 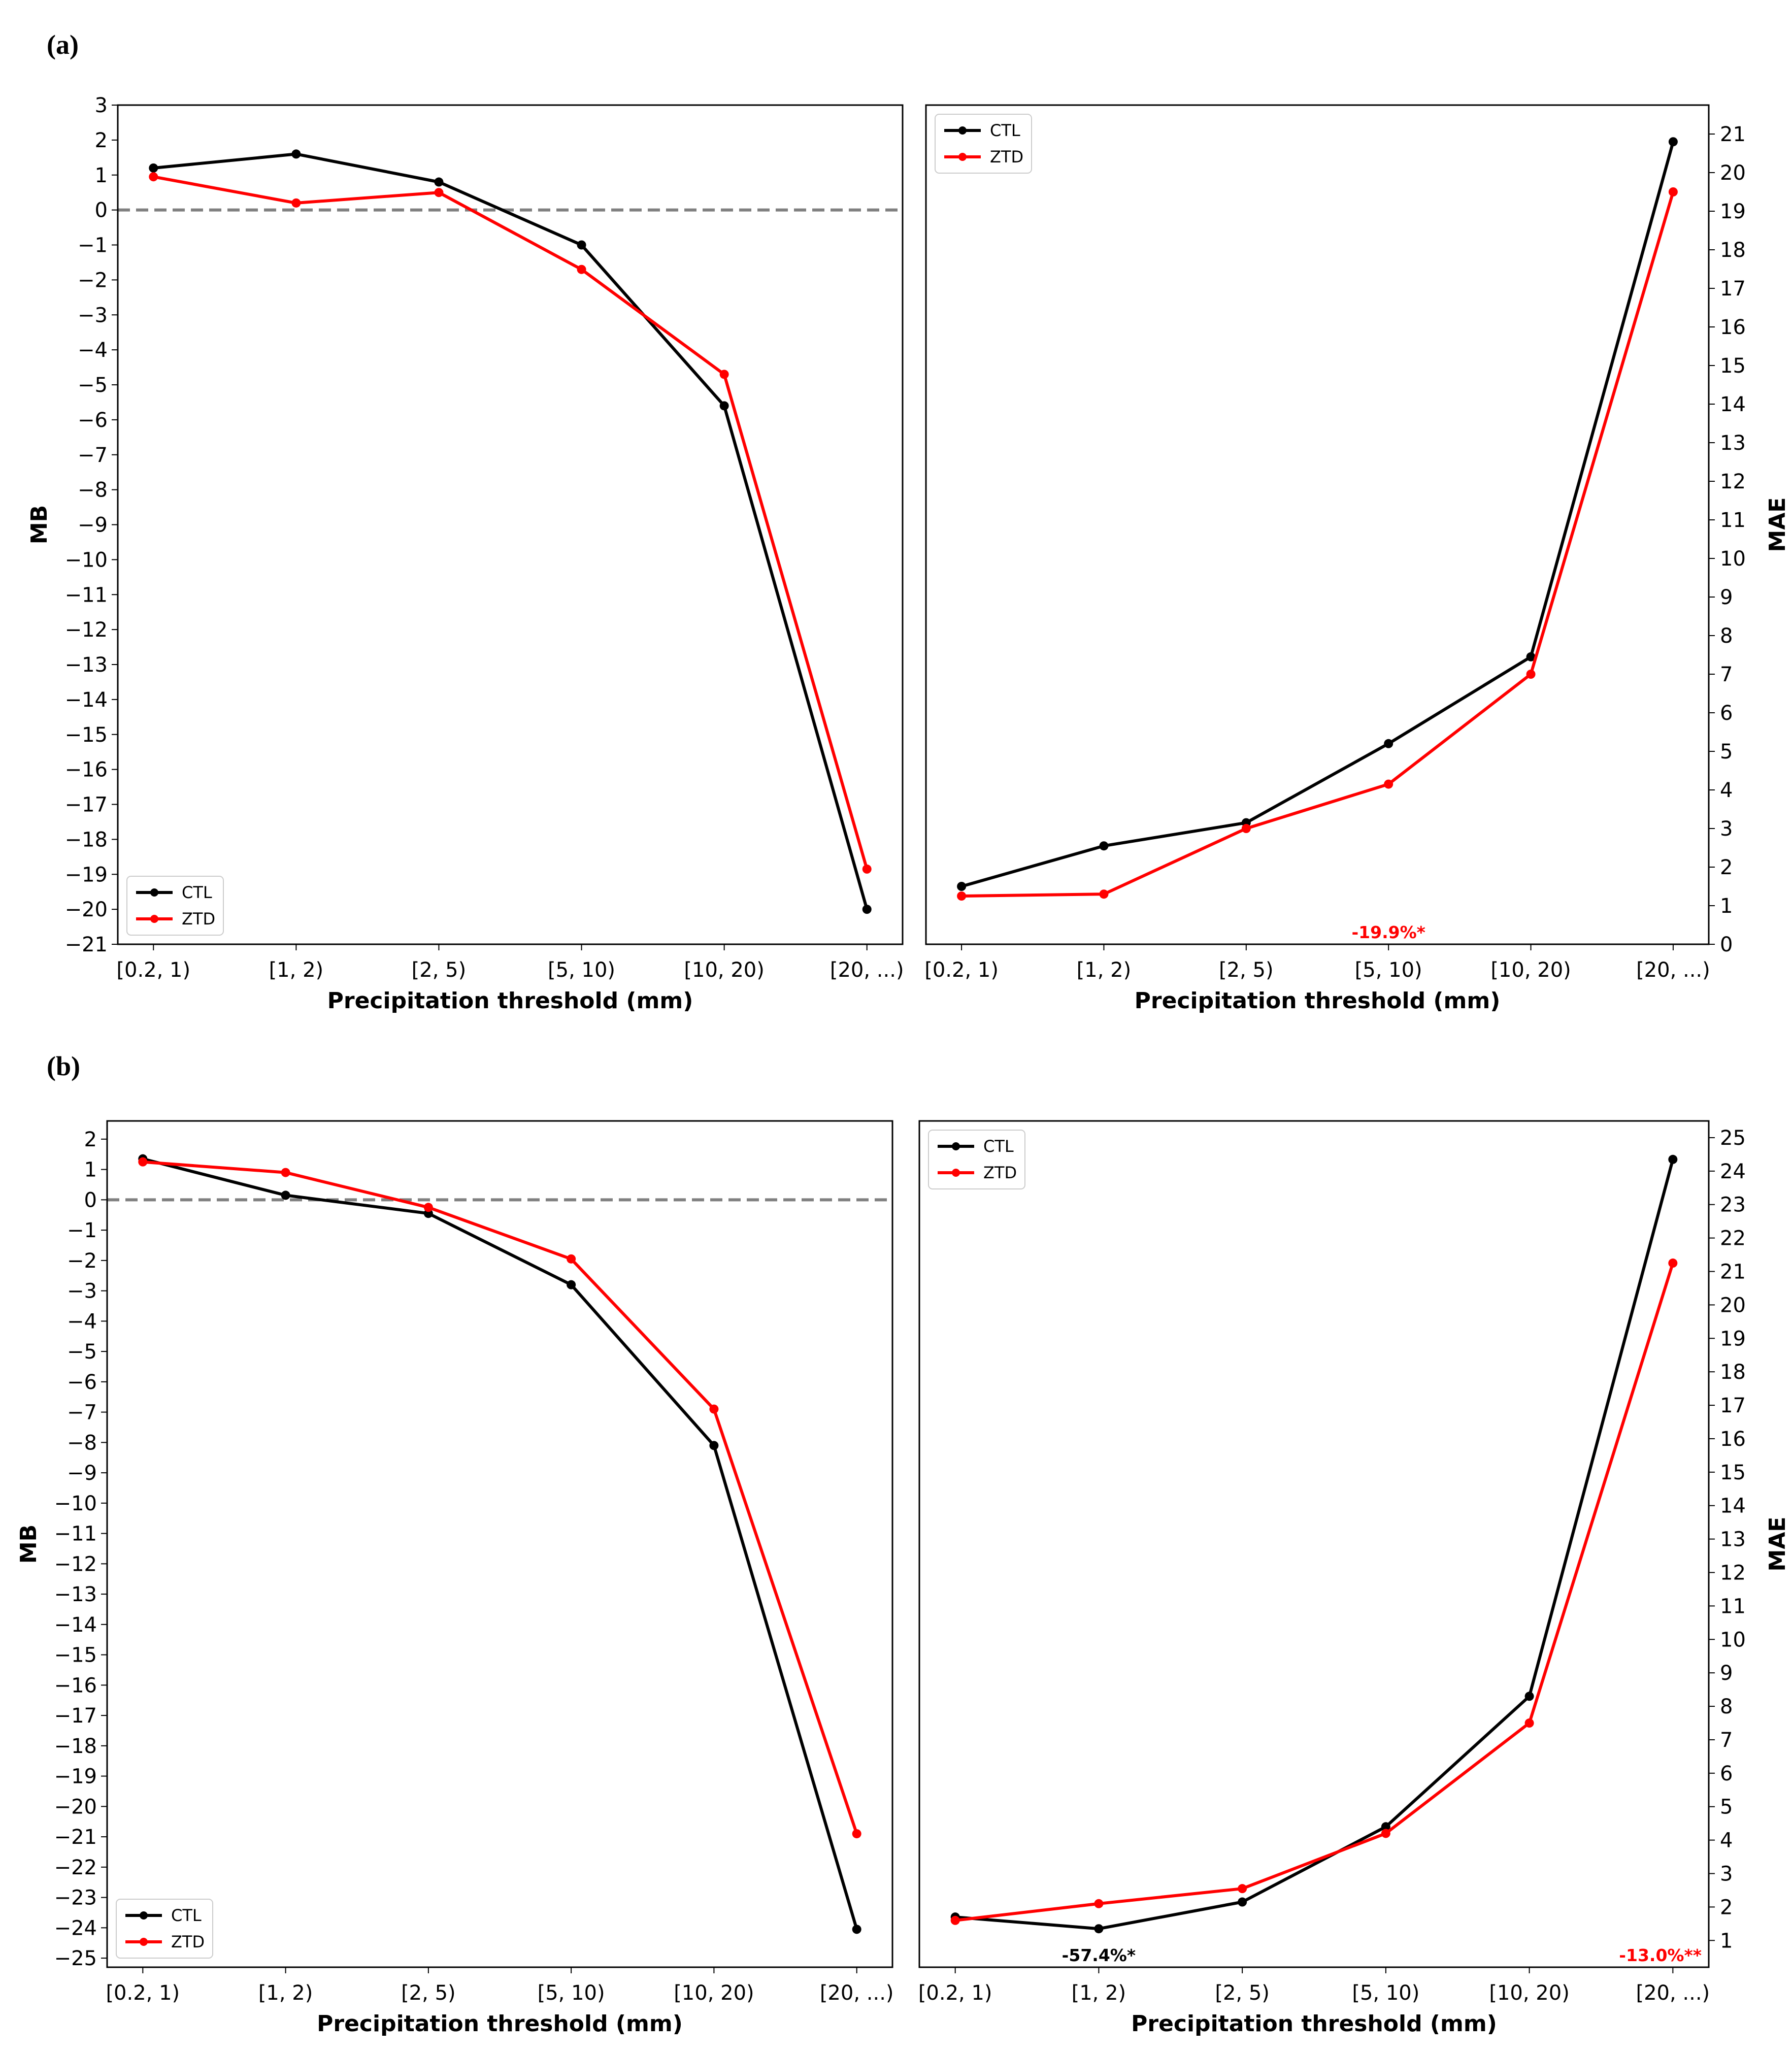 What do you see at coordinates (82, 1442) in the screenshot?
I see `y-tick-label: −8` at bounding box center [82, 1442].